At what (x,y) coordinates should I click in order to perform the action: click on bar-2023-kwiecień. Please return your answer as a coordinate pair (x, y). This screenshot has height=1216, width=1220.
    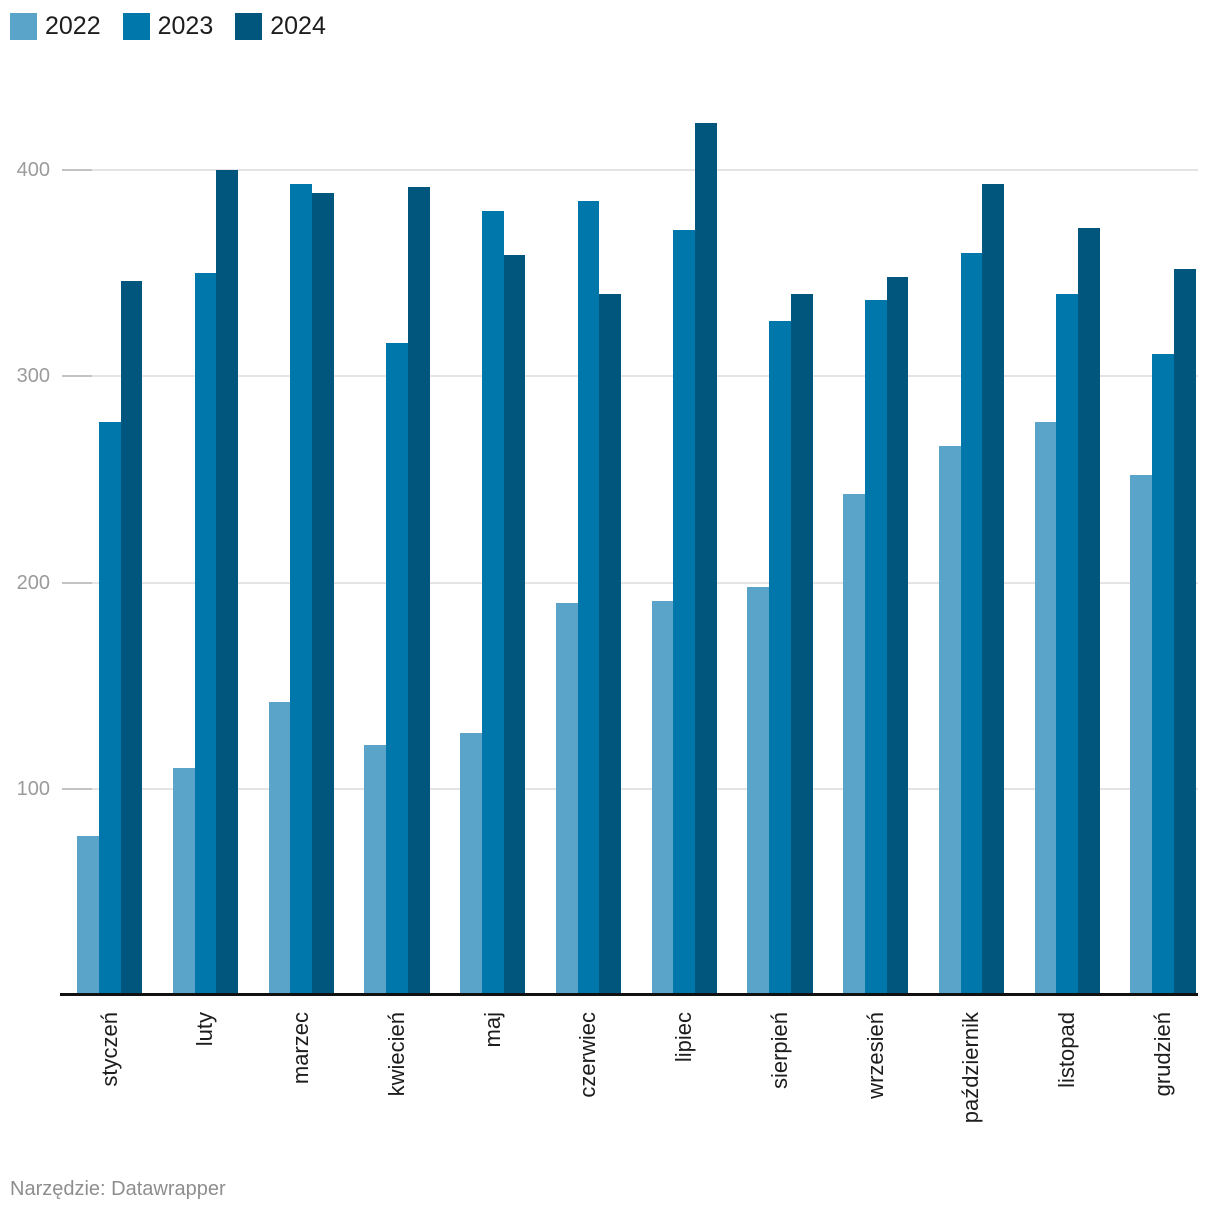
    Looking at the image, I should click on (397, 669).